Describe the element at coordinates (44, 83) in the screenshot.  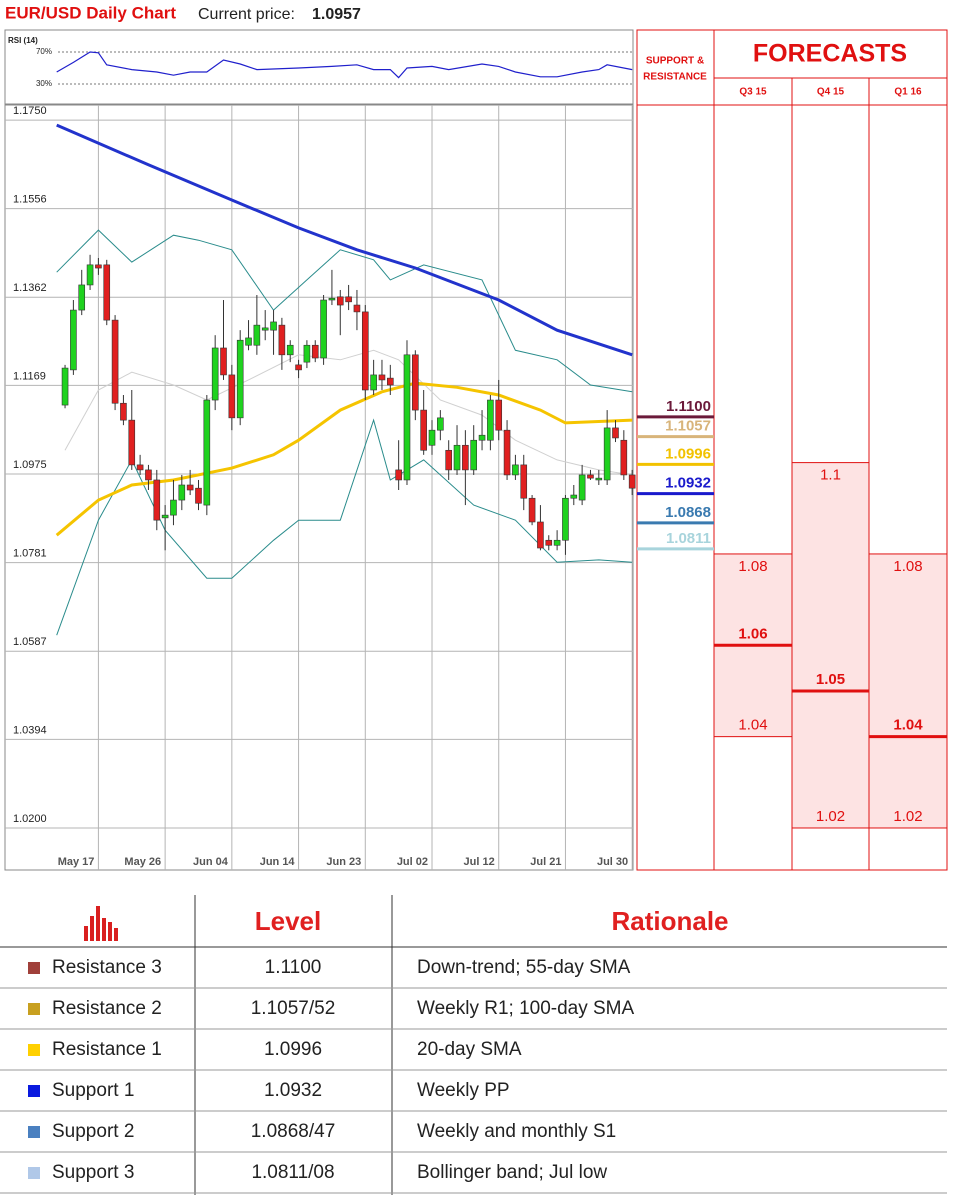
I see `y-tick-label: 30%` at that location.